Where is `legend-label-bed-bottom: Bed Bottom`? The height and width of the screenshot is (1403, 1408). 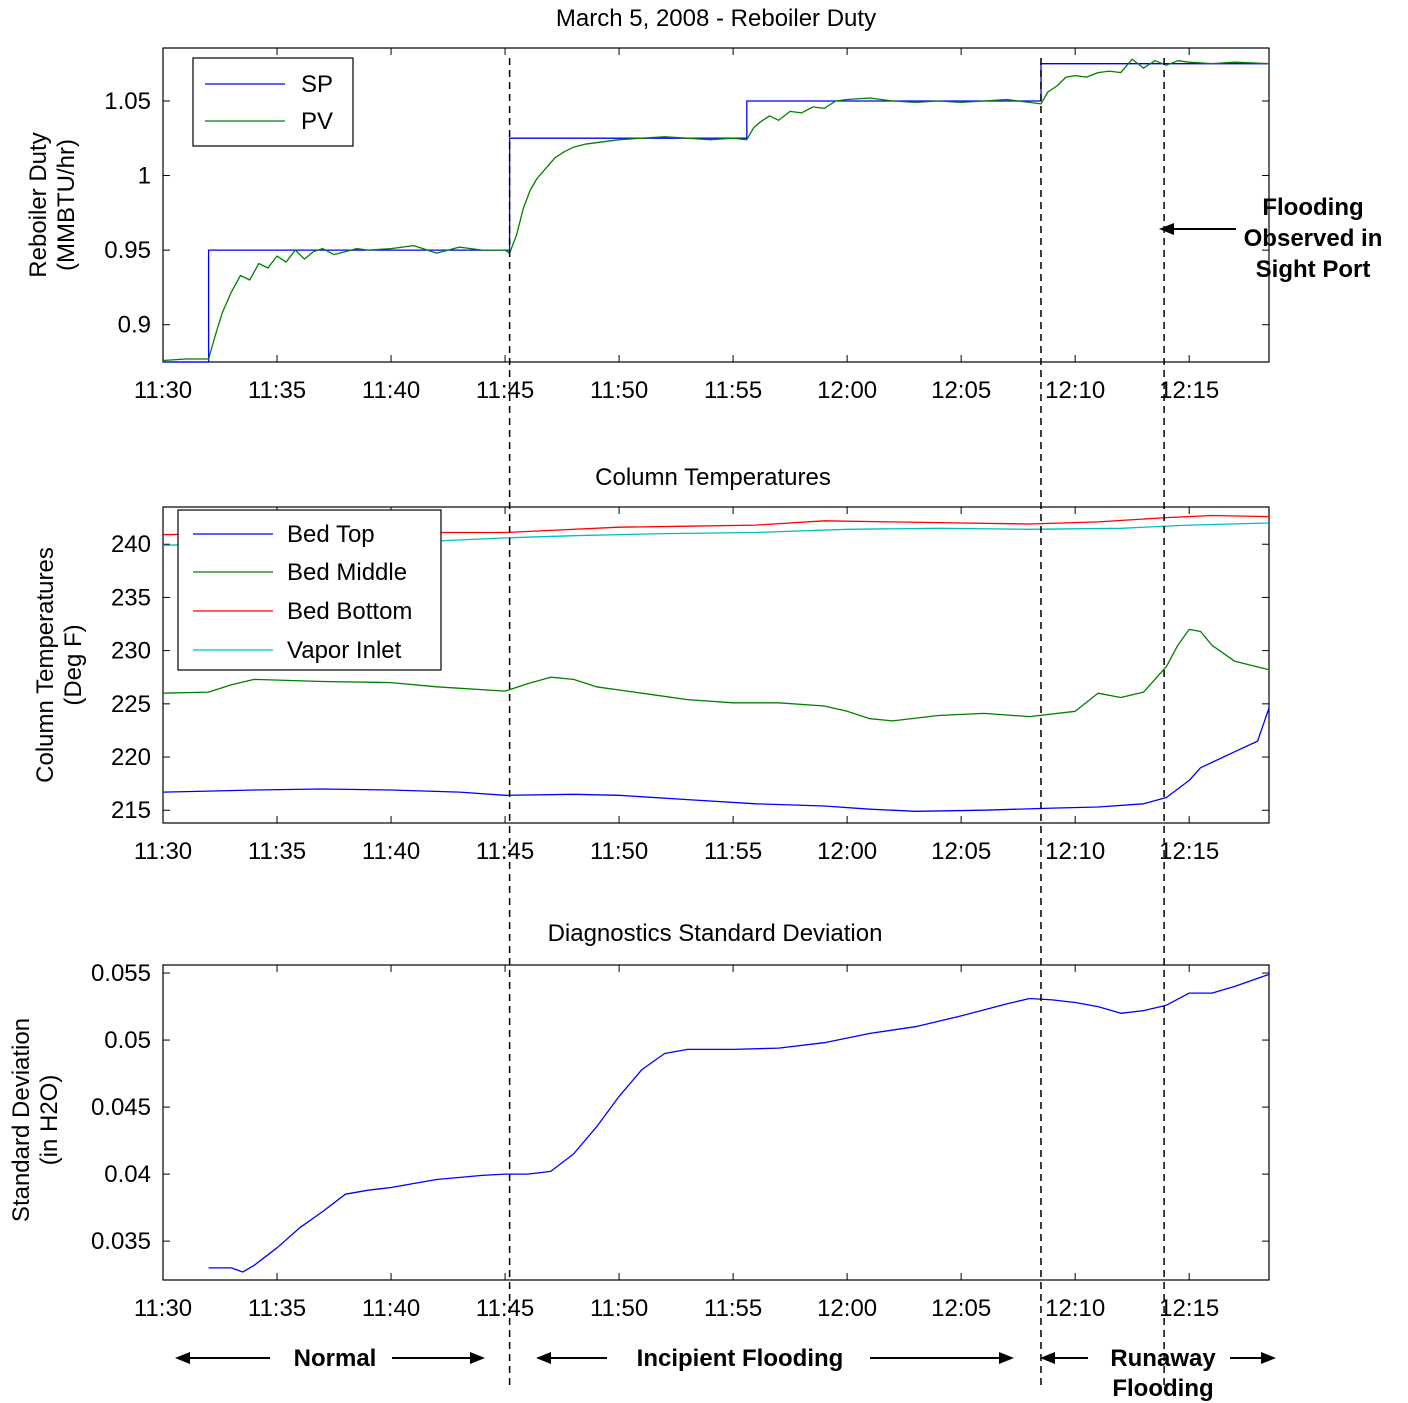
legend-label-bed-bottom: Bed Bottom is located at coordinates (349, 611).